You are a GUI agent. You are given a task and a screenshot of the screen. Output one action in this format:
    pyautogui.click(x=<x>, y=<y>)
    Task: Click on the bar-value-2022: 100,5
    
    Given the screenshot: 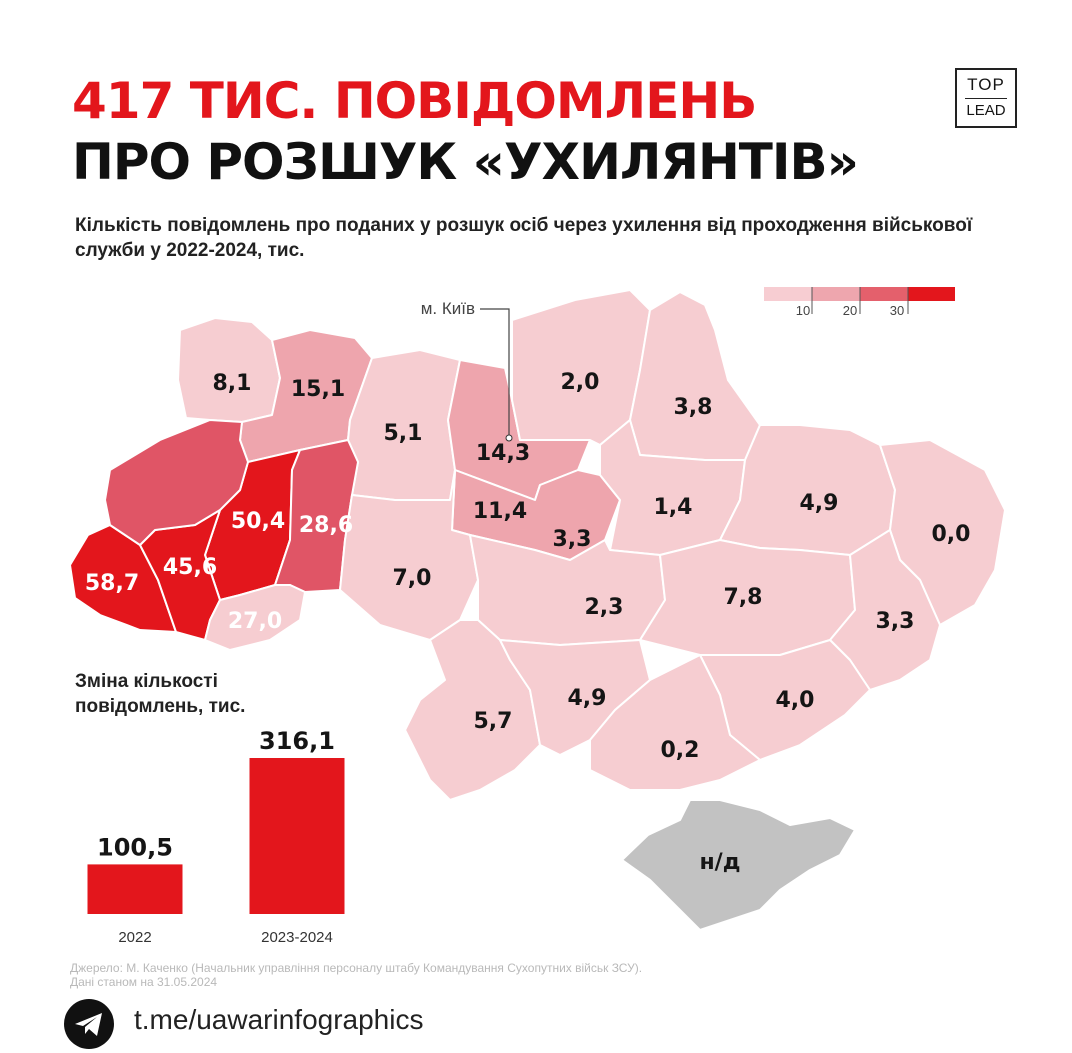 What is the action you would take?
    pyautogui.click(x=135, y=847)
    